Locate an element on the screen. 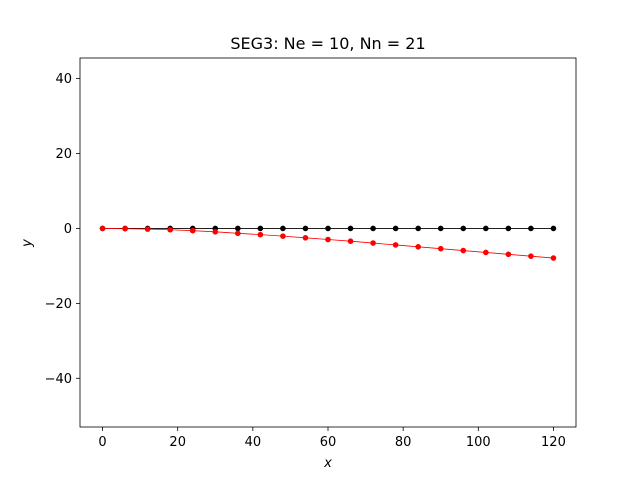 This screenshot has height=480, width=640. x-tick-label: 20 is located at coordinates (177, 442).